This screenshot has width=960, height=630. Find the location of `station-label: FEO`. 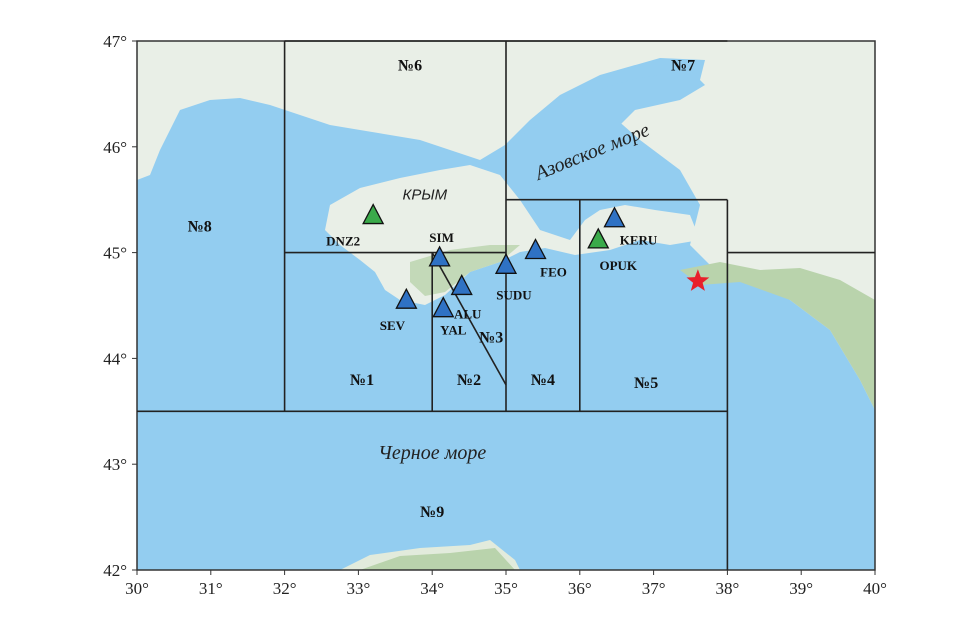

station-label: FEO is located at coordinates (553, 271).